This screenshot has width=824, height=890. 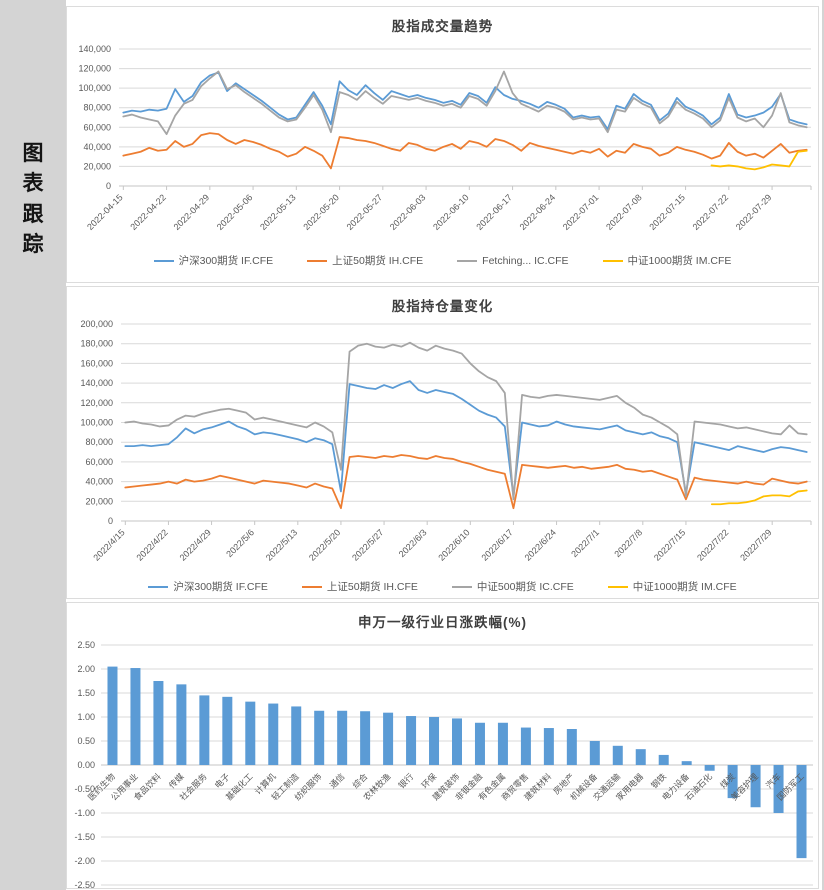 I want to click on y-axis-tick-label: 200,000, so click(x=96, y=324).